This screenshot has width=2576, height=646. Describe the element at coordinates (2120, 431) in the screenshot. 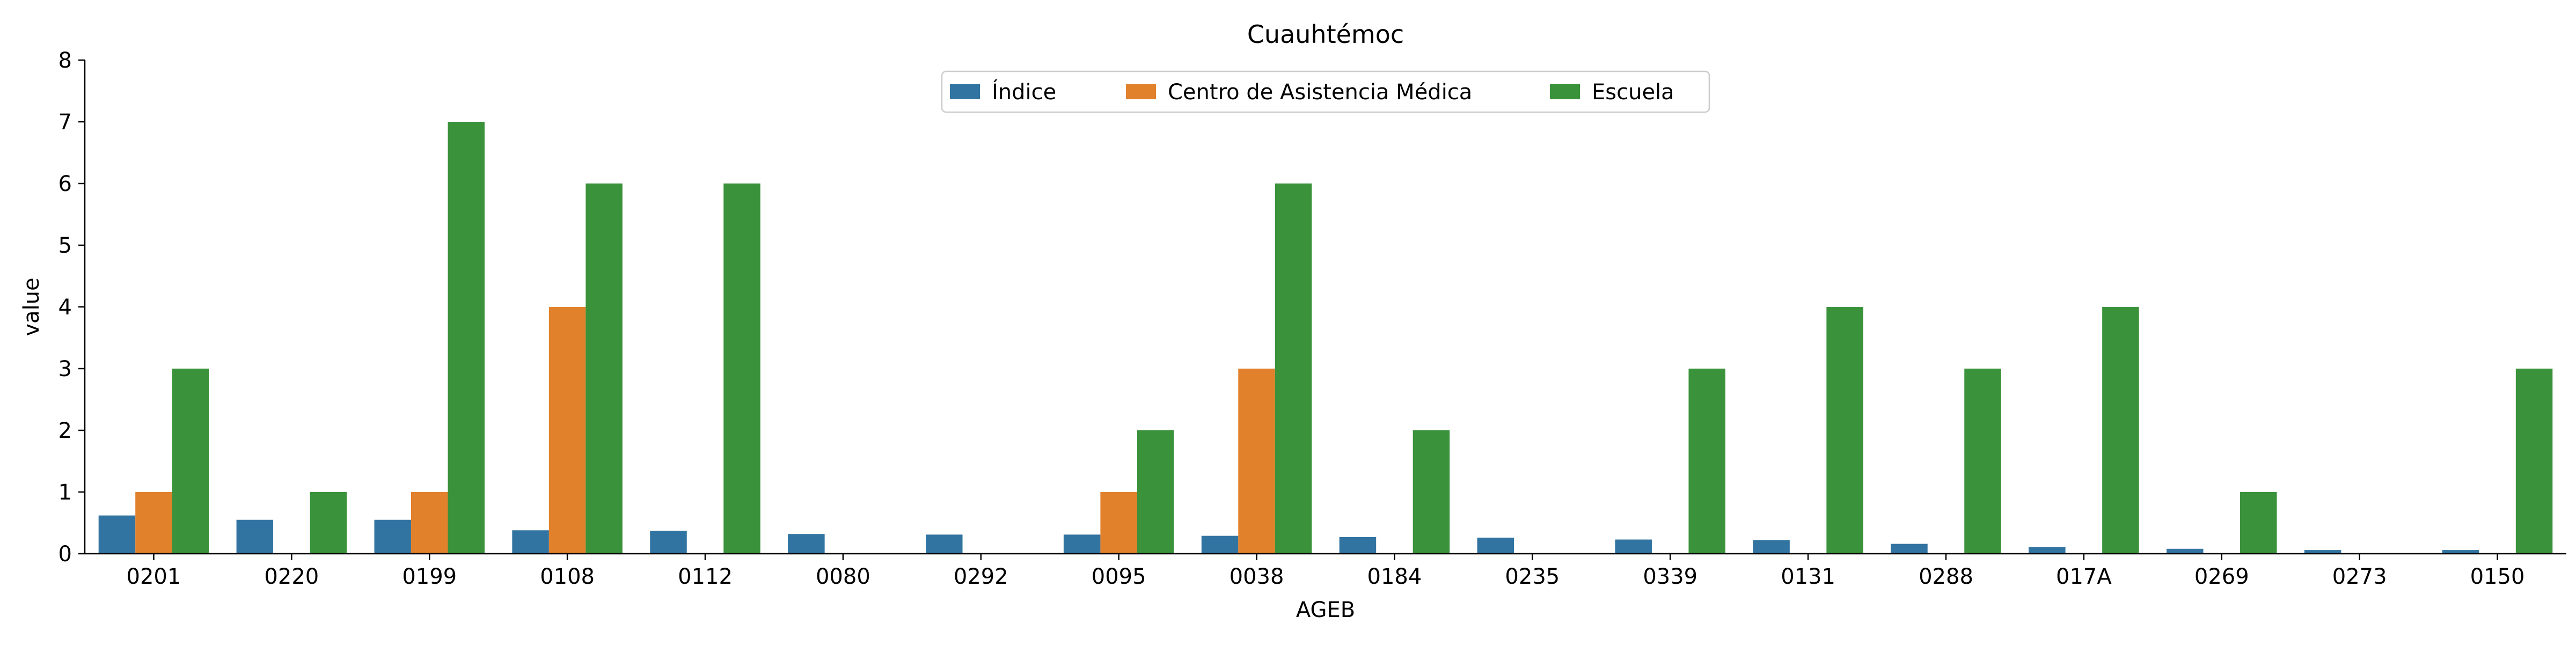

I see `bar-escuela-017A` at that location.